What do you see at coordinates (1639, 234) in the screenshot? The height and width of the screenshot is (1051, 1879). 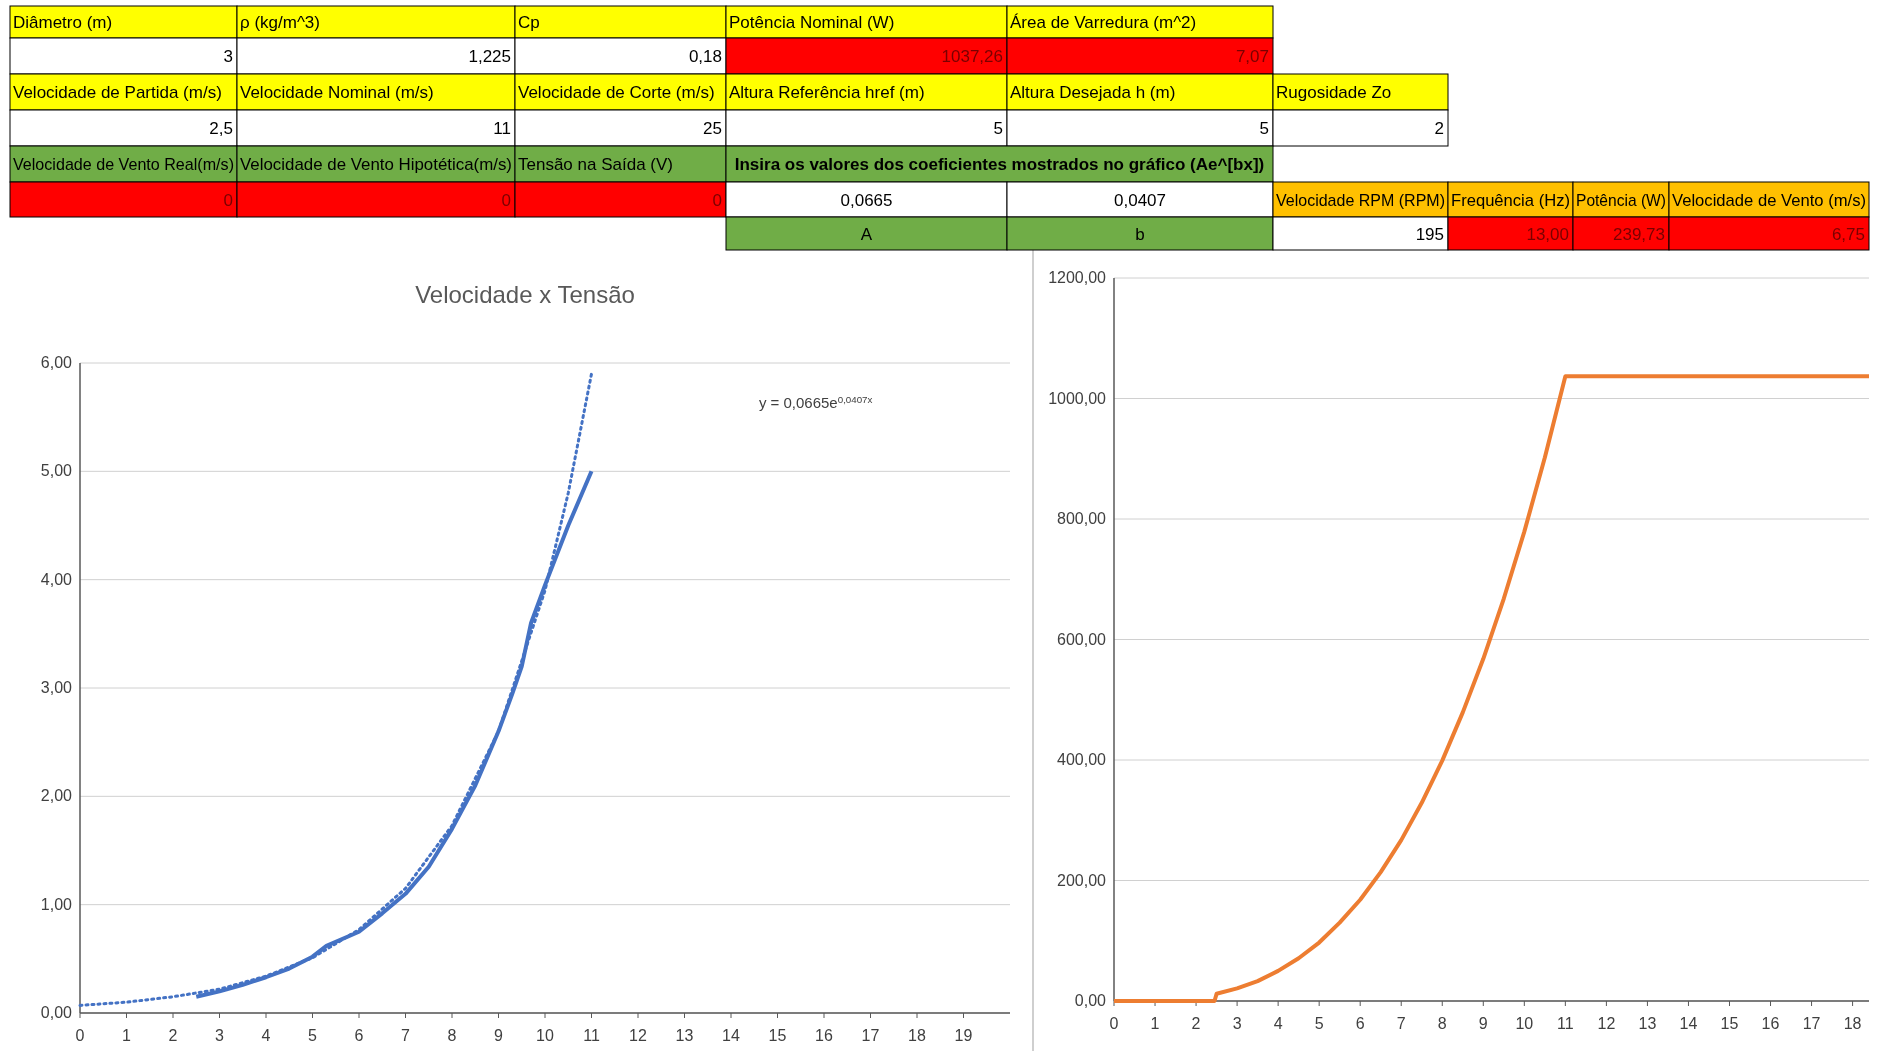 I see `text: 239,73` at bounding box center [1639, 234].